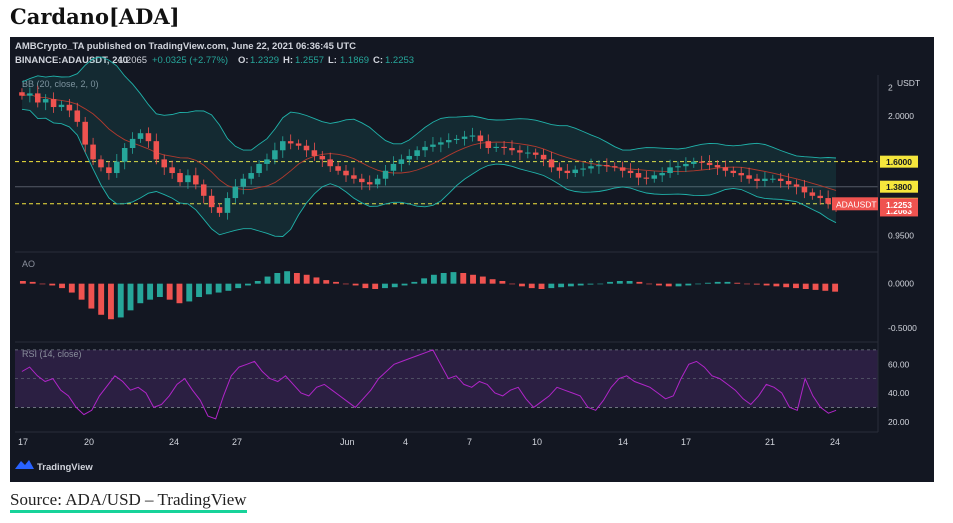 This screenshot has width=953, height=523. Describe the element at coordinates (309, 60) in the screenshot. I see `ohlc-value: 1.2557` at that location.